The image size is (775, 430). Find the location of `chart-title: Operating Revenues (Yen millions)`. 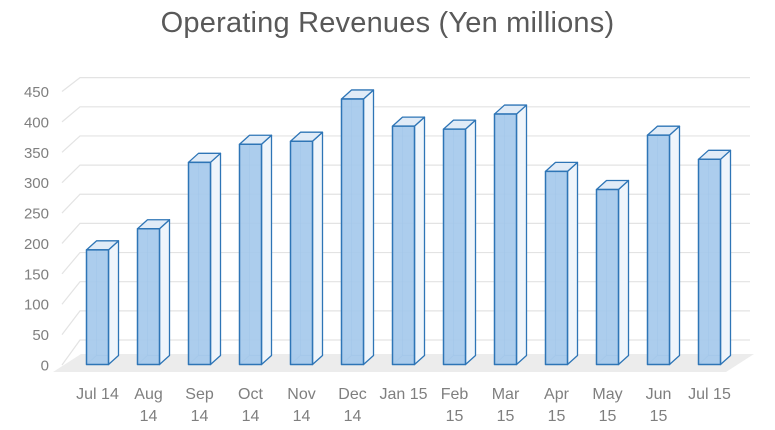

chart-title: Operating Revenues (Yen millions) is located at coordinates (387, 23).